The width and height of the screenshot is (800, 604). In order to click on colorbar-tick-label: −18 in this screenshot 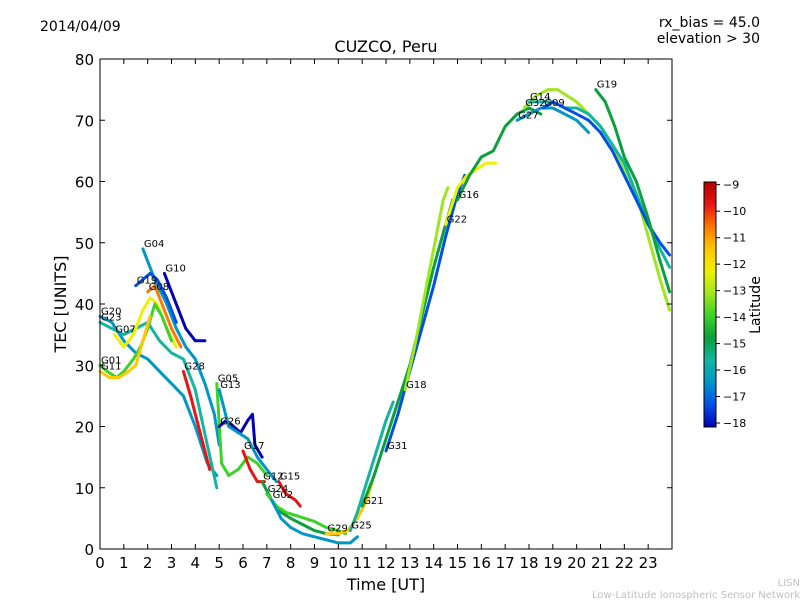, I will do `click(734, 423)`.